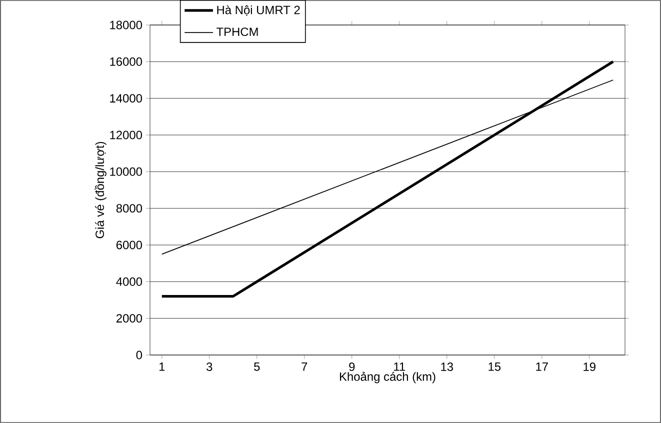  What do you see at coordinates (590, 366) in the screenshot?
I see `x-tick-label: 19` at bounding box center [590, 366].